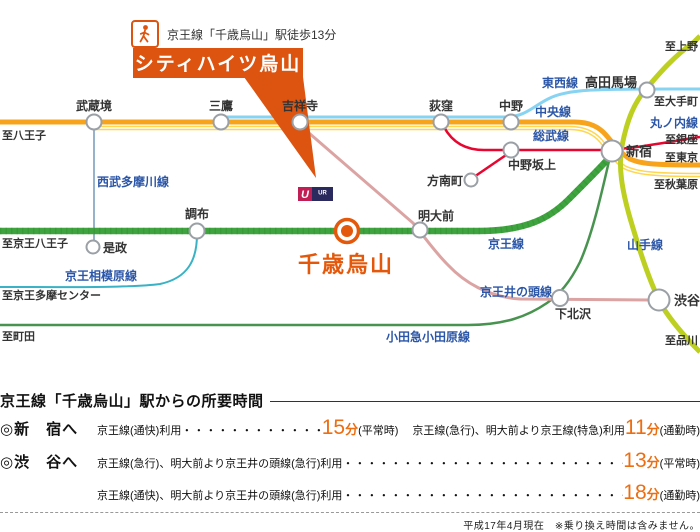 This screenshot has height=532, width=700. Describe the element at coordinates (571, 139) in the screenshot. I see `marunouchi-line` at that location.